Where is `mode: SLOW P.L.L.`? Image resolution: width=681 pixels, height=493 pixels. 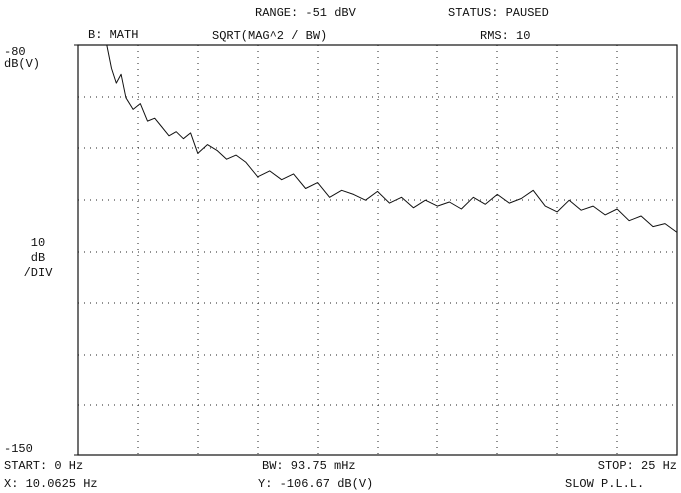
mode: SLOW P.L.L. is located at coordinates (604, 484).